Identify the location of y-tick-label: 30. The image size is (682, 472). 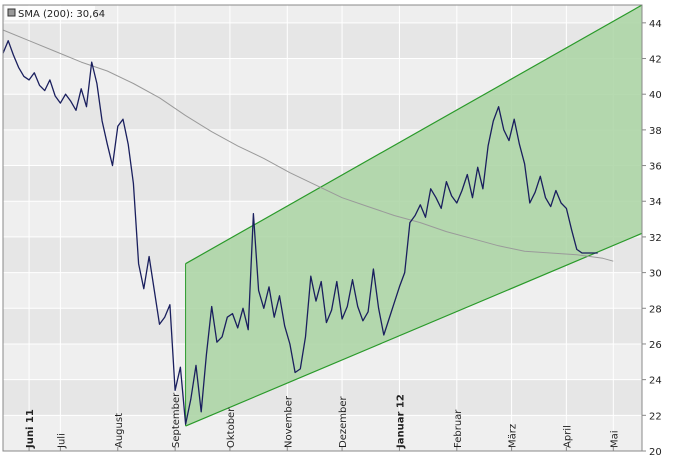
(655, 274).